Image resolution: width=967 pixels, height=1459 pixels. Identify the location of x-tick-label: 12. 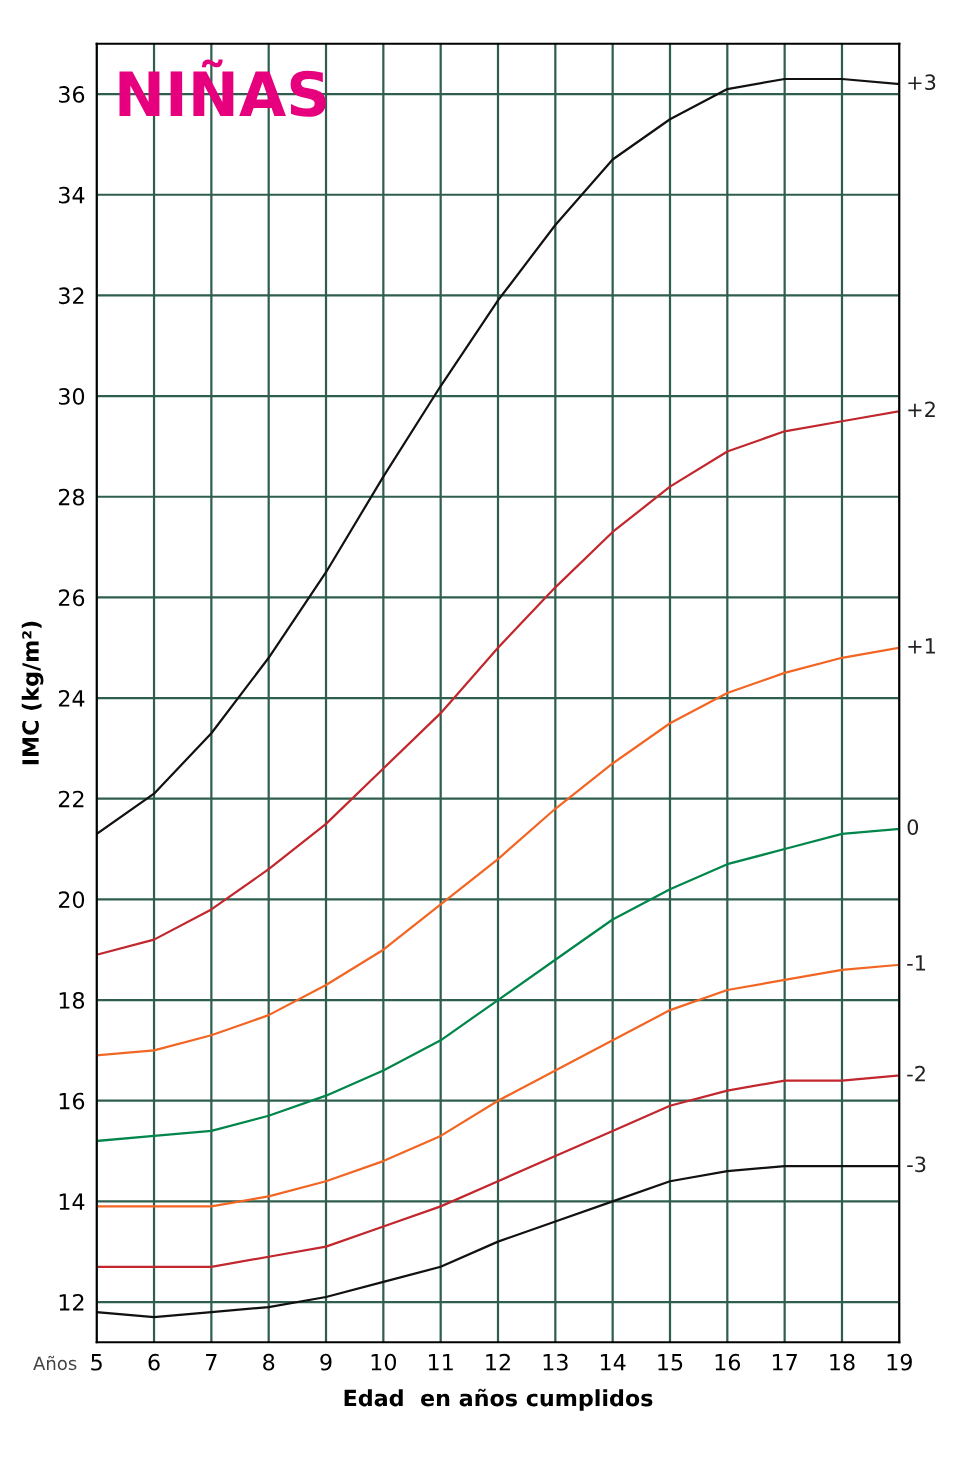
(498, 1362).